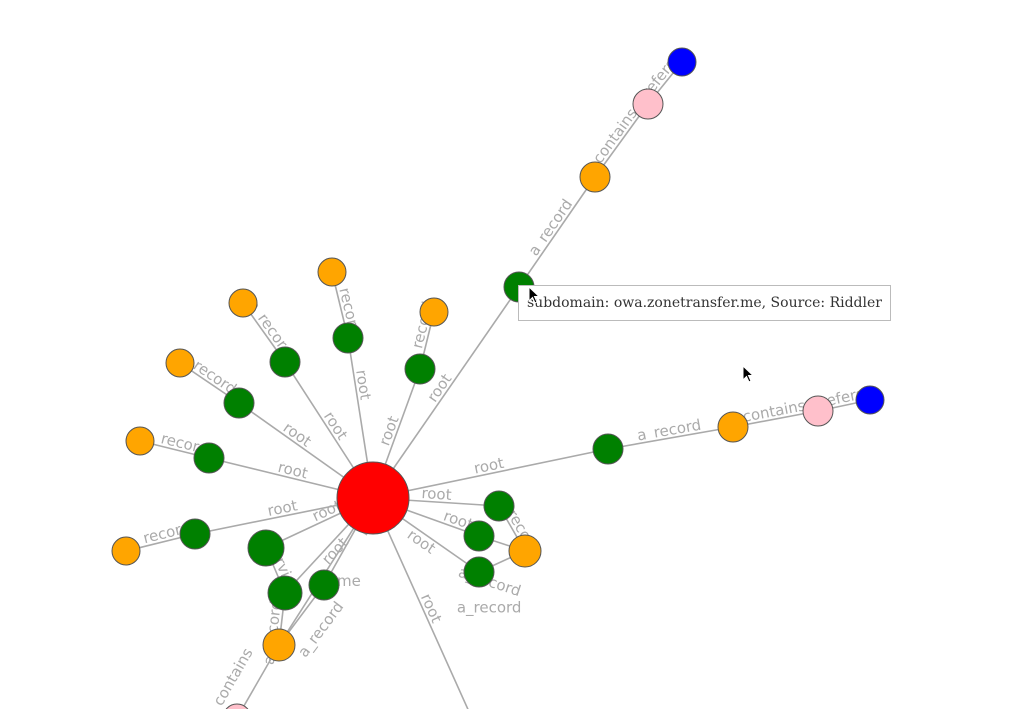 The height and width of the screenshot is (709, 1030). What do you see at coordinates (373, 498) in the screenshot?
I see `root-node` at bounding box center [373, 498].